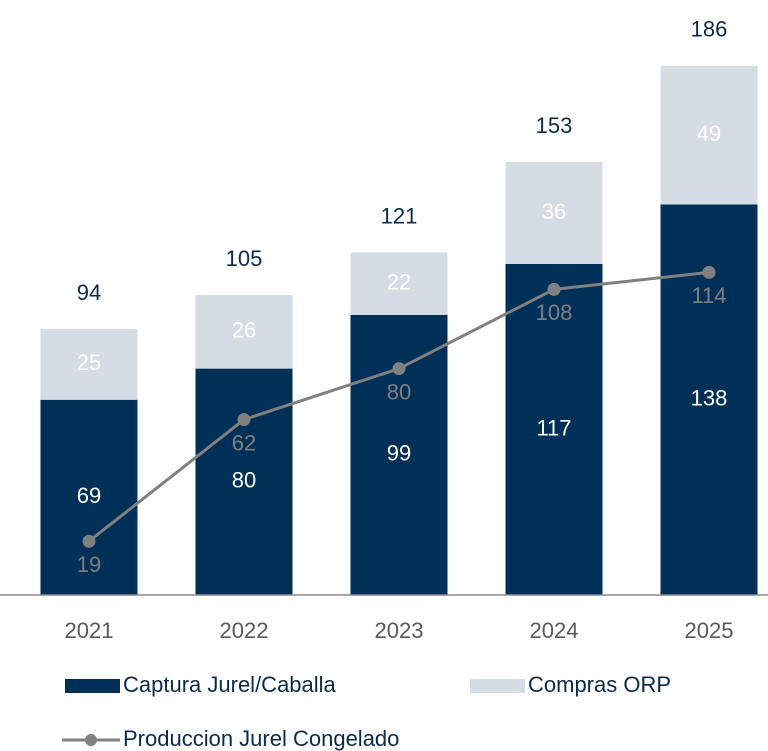  What do you see at coordinates (91, 740) in the screenshot?
I see `legend-marker` at bounding box center [91, 740].